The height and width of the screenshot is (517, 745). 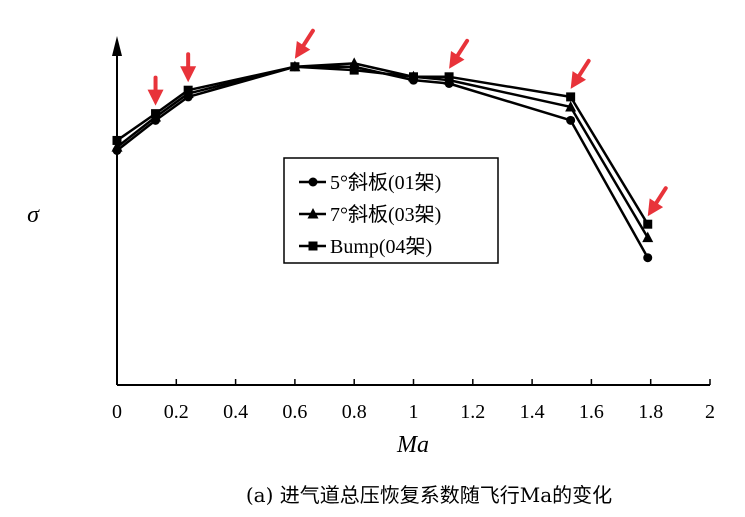 I want to click on y-axis-arrowhead, so click(x=117, y=46).